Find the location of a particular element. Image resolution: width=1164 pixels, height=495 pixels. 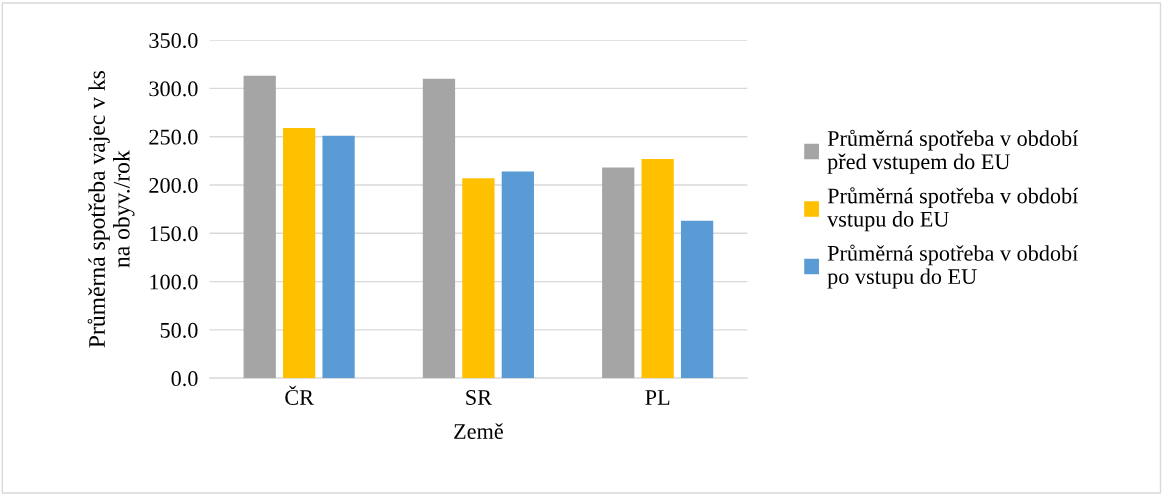

x-tick-label: ČR is located at coordinates (299, 395).